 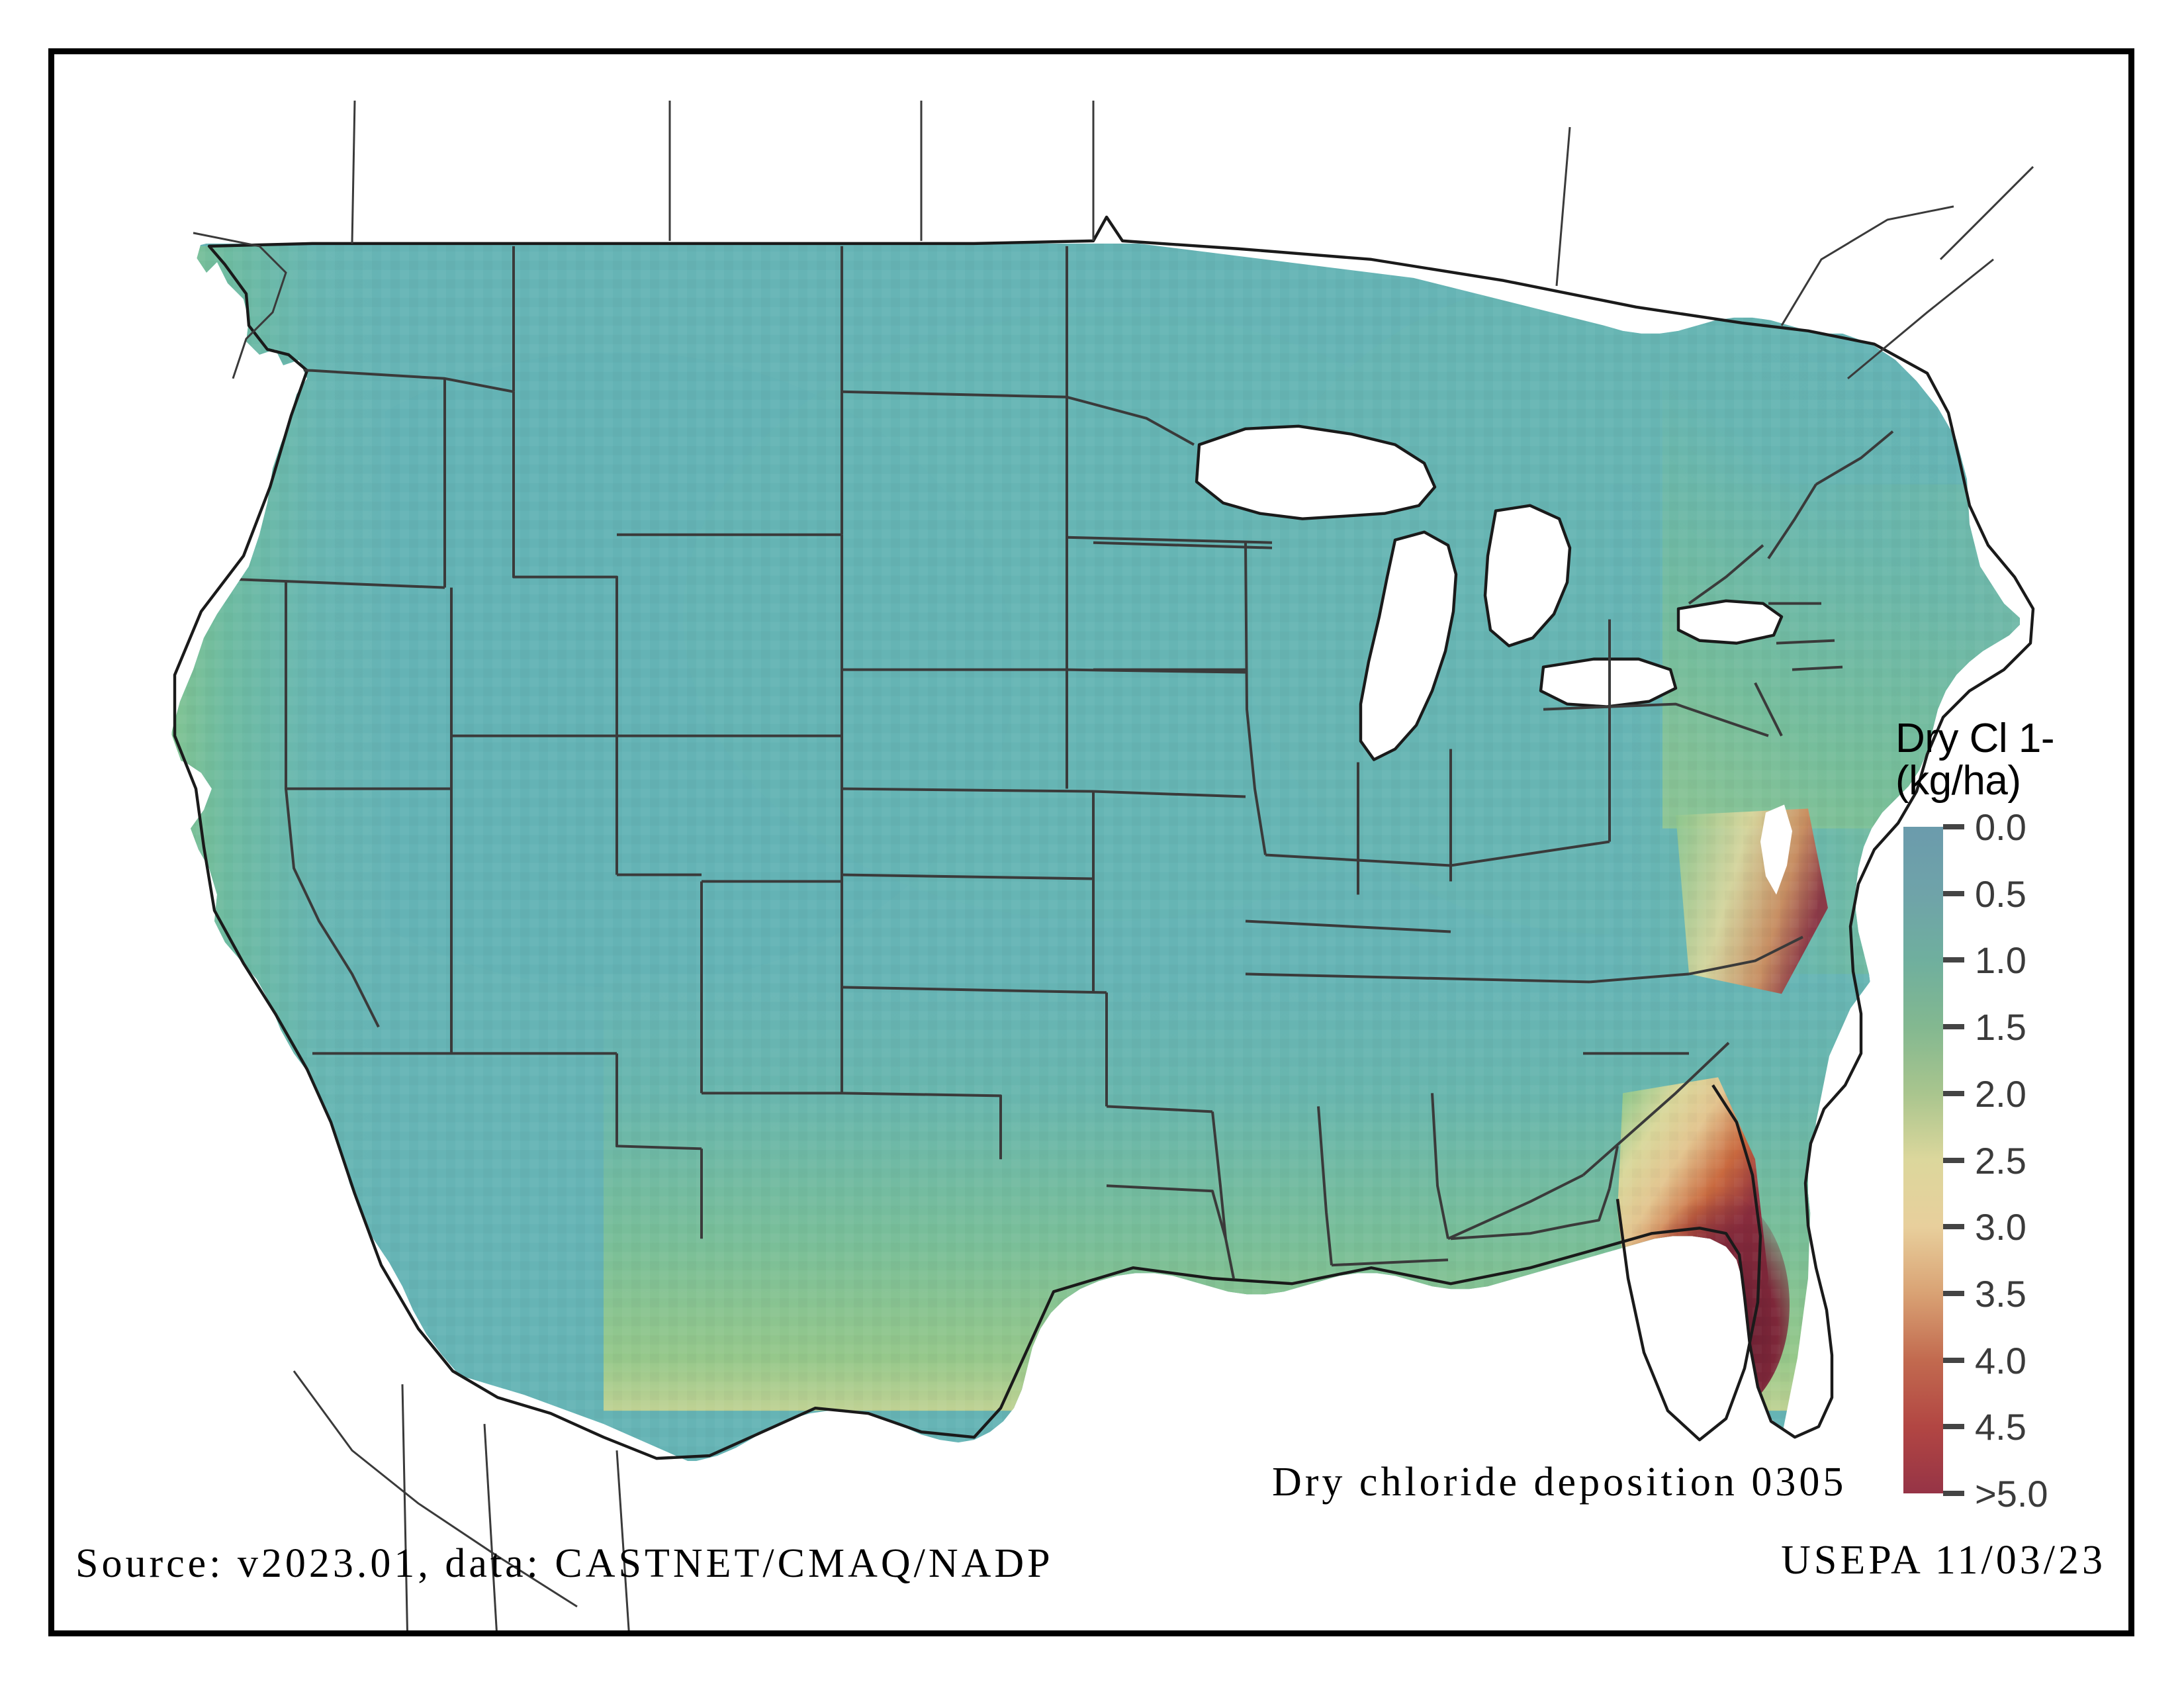 What do you see at coordinates (1943, 1560) in the screenshot?
I see `map-caption-agency: USEPA 11/03/23` at bounding box center [1943, 1560].